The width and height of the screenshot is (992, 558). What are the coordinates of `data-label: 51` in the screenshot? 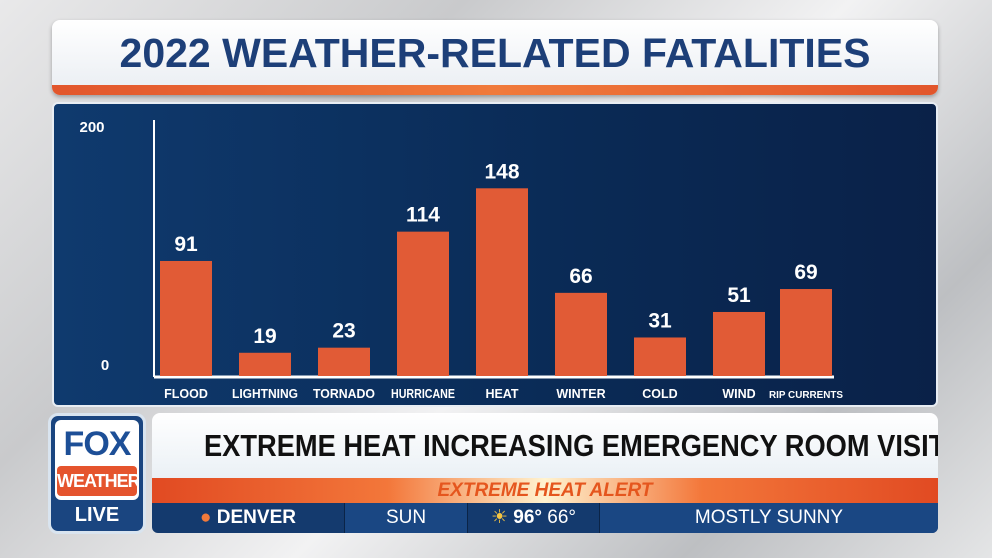 It's located at (739, 295).